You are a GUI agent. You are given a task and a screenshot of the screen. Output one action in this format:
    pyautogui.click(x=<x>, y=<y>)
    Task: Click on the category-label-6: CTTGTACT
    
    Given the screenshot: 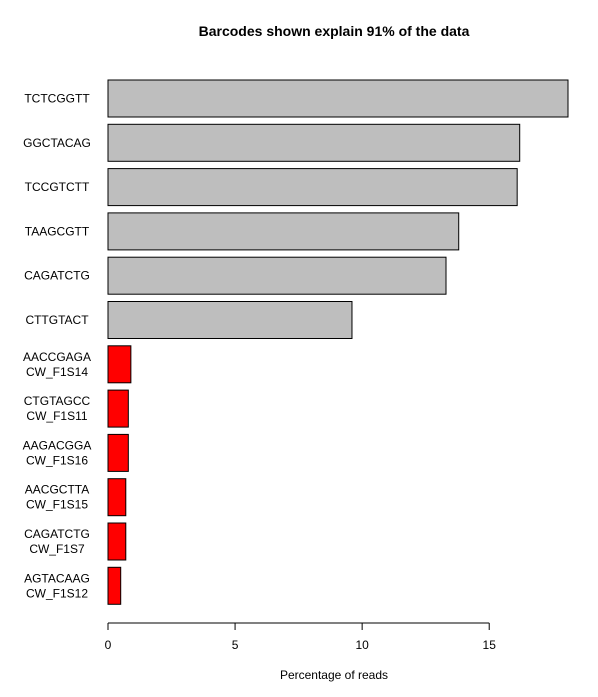 What is the action you would take?
    pyautogui.click(x=57, y=320)
    